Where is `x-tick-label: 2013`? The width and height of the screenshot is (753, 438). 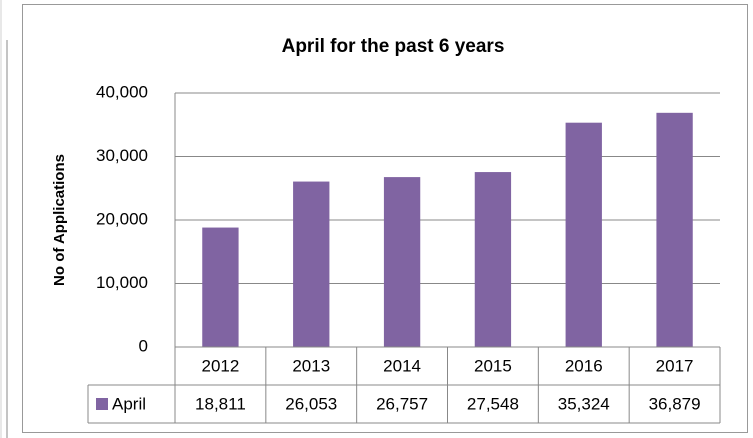
x-tick-label: 2013 is located at coordinates (311, 365).